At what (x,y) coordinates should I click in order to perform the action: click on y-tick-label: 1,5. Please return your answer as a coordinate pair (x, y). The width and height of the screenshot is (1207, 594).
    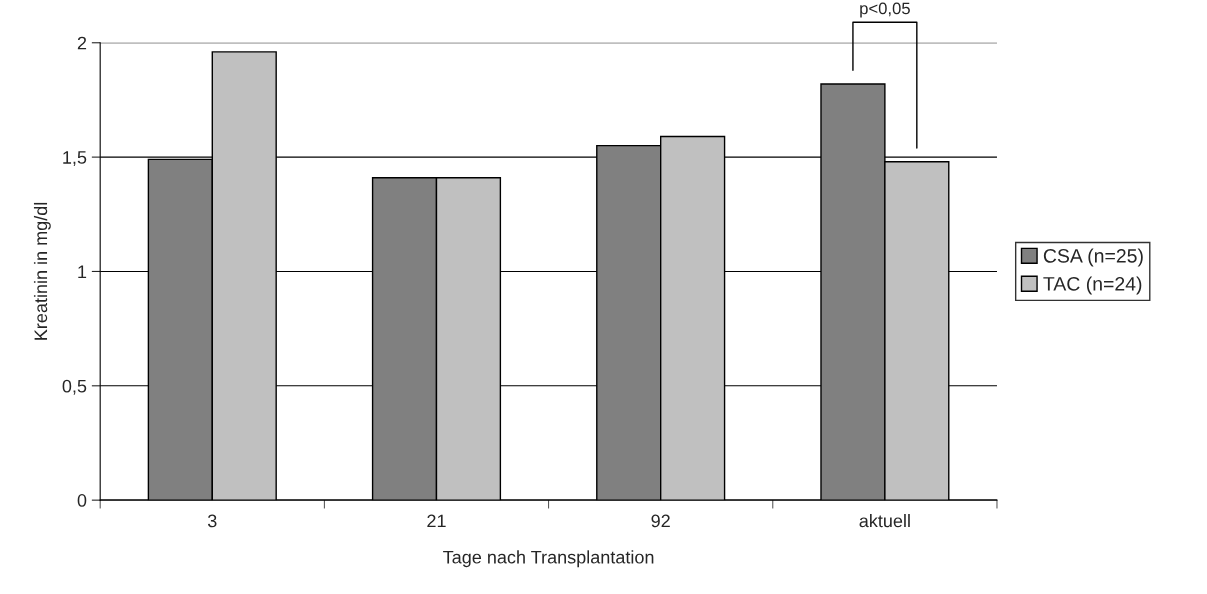
    Looking at the image, I should click on (75, 158).